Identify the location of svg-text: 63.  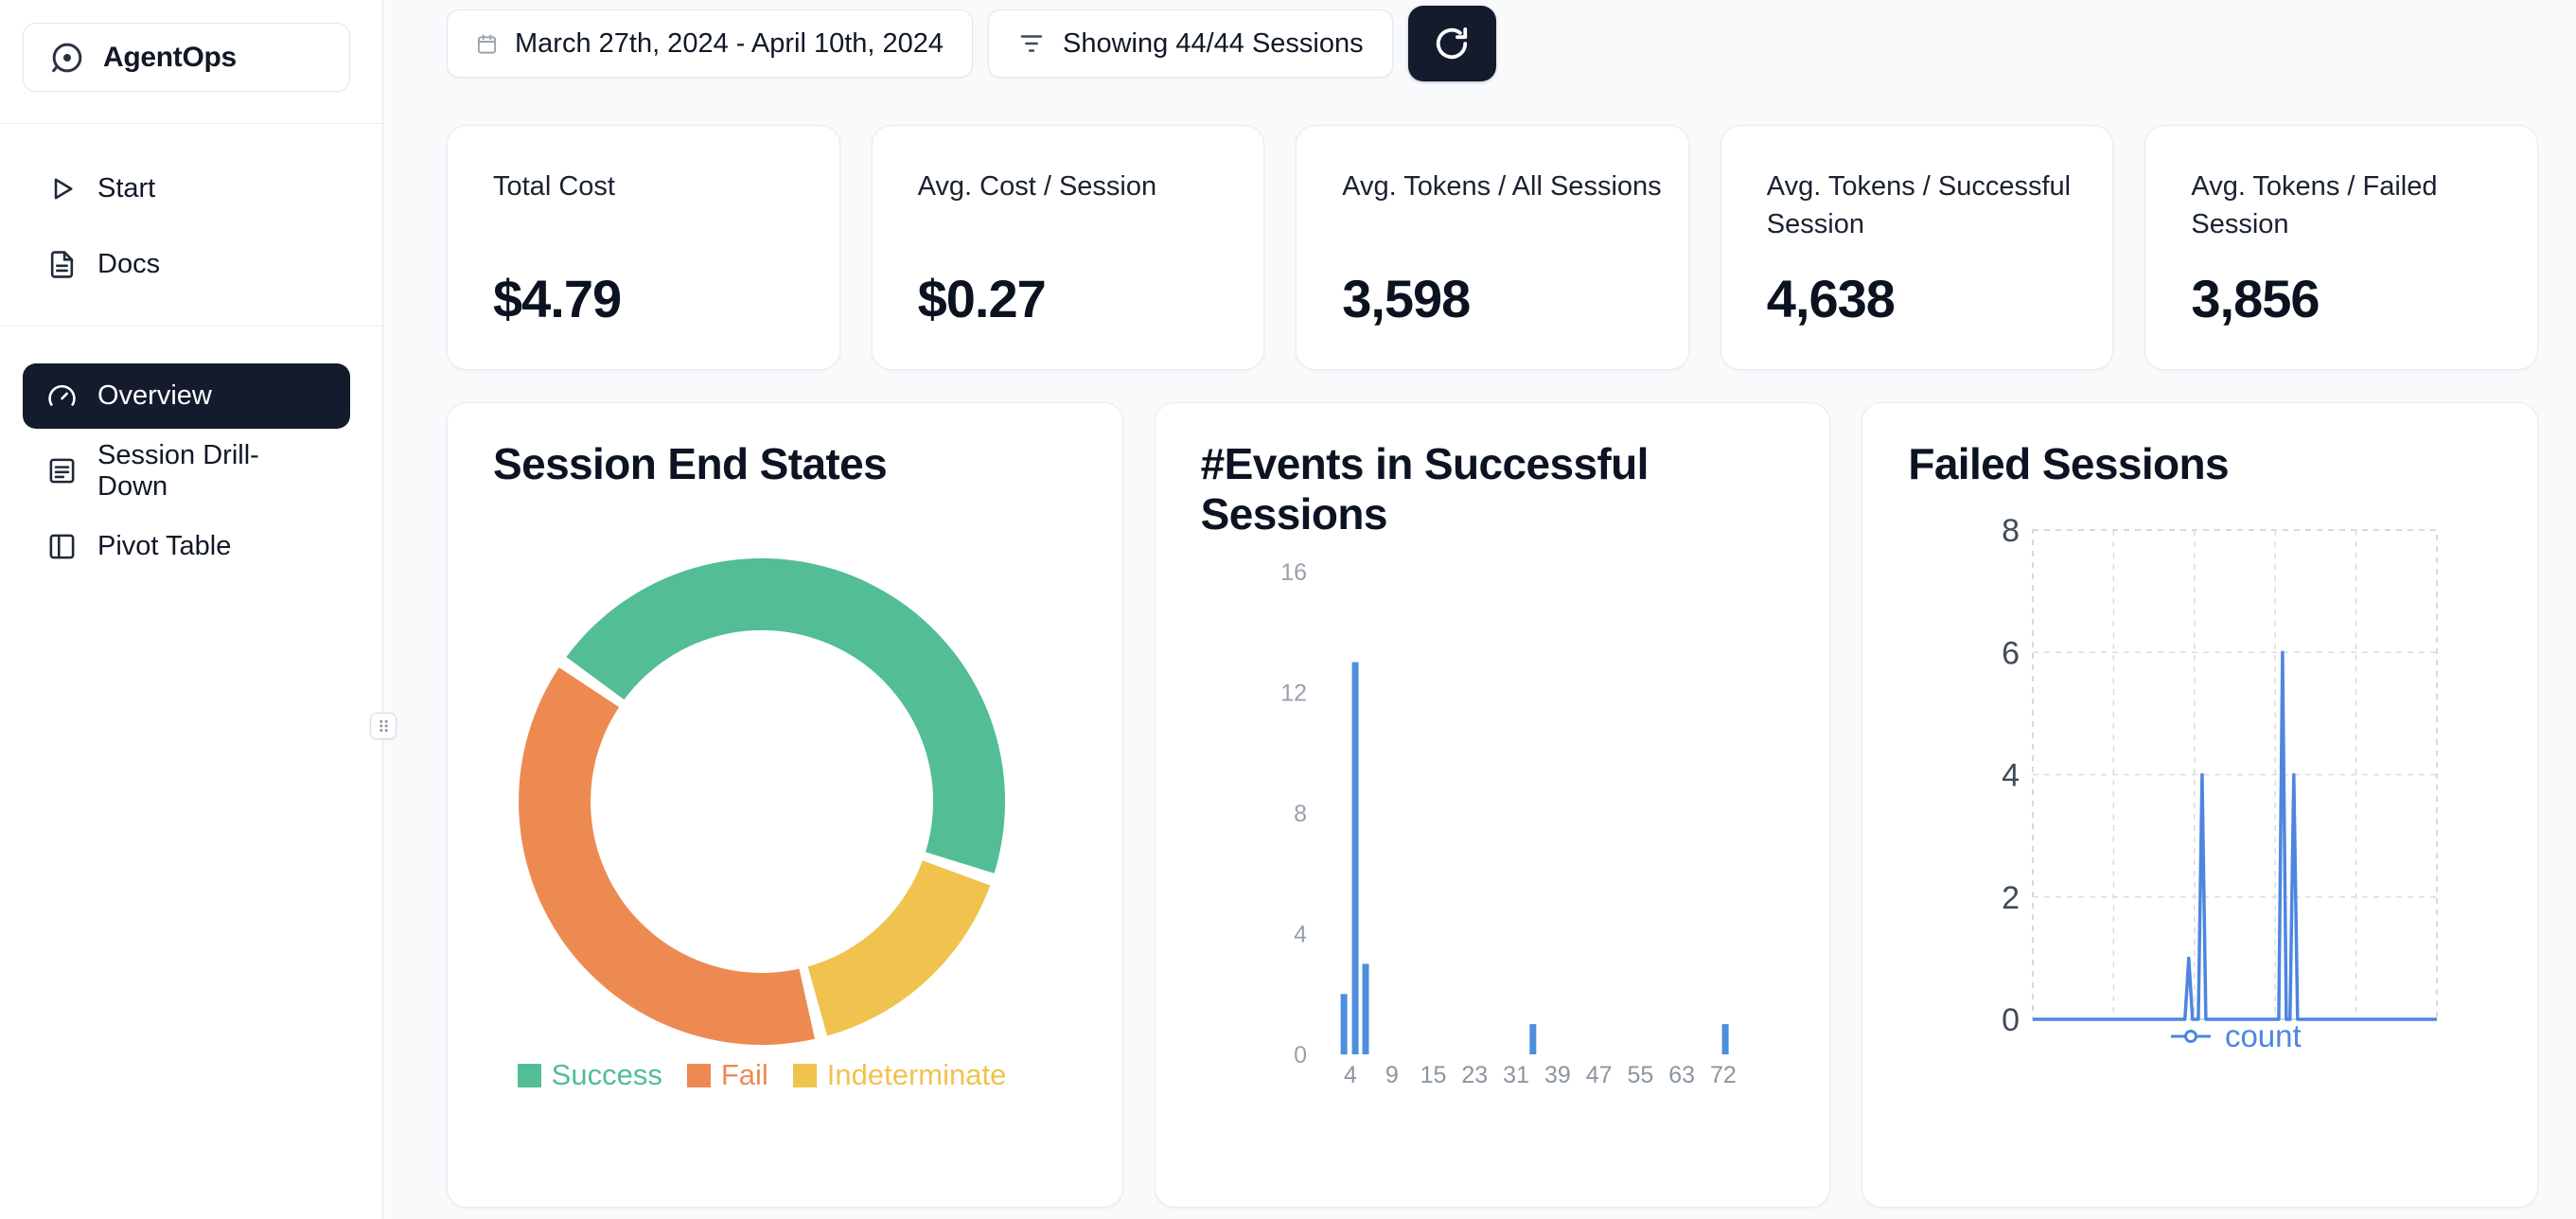
(1681, 1075).